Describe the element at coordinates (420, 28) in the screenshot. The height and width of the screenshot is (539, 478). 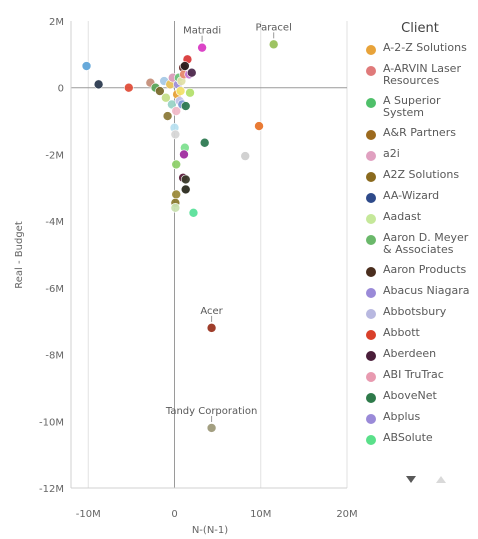
I see `legend-title: Client` at that location.